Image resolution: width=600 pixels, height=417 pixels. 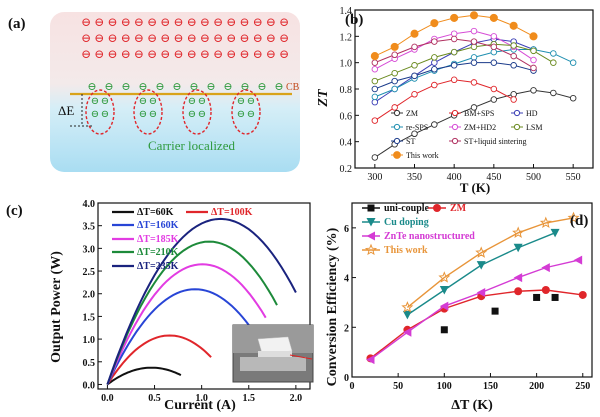 I want to click on y-tick-label: 0.0, so click(x=89, y=385).